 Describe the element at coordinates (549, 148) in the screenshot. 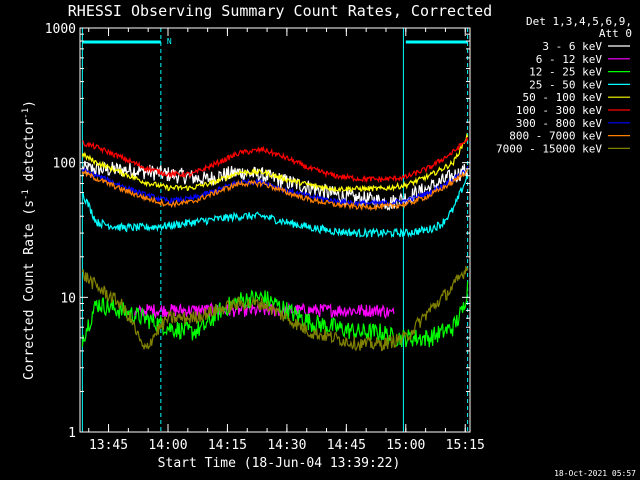

I see `legend-label-8: 7000 - 15000 keV` at that location.